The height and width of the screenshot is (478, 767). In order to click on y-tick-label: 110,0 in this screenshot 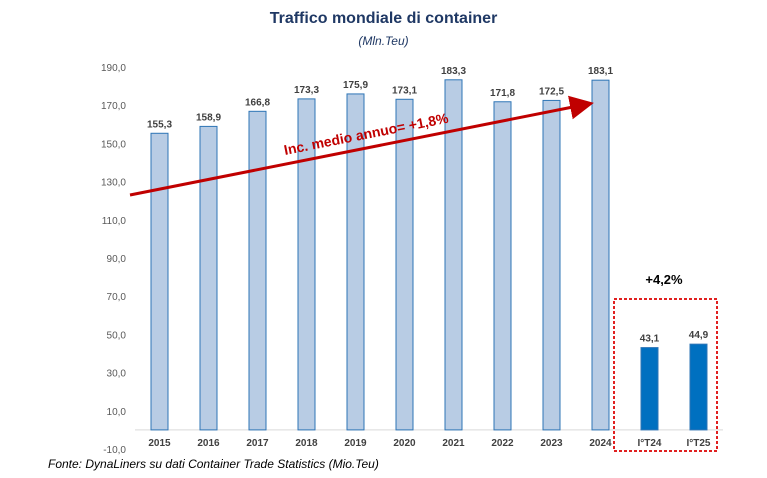, I will do `click(114, 221)`.